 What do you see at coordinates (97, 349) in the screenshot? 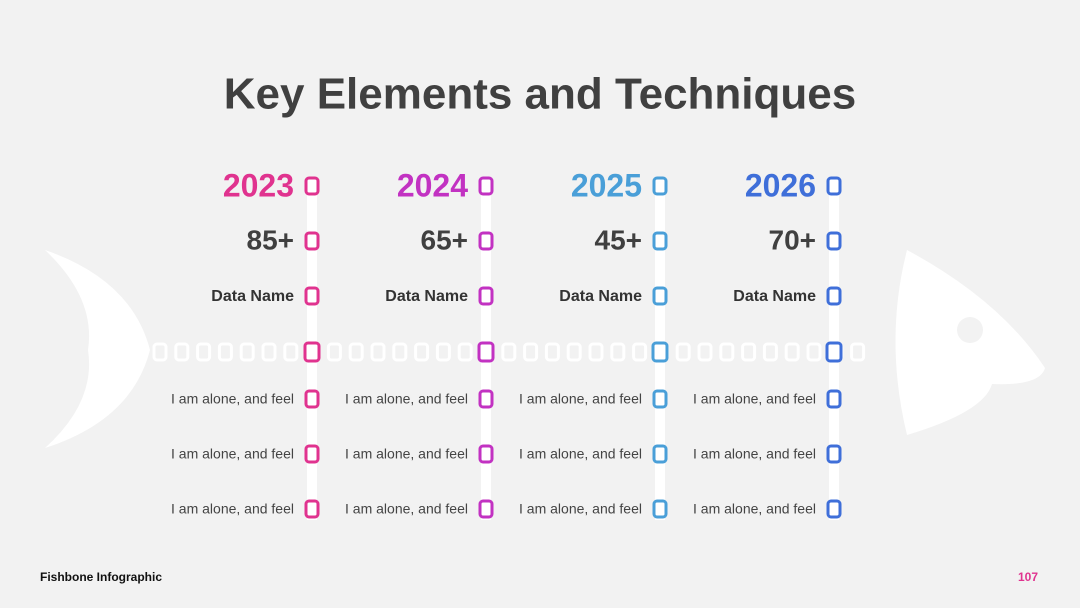
I see `fish-tail` at bounding box center [97, 349].